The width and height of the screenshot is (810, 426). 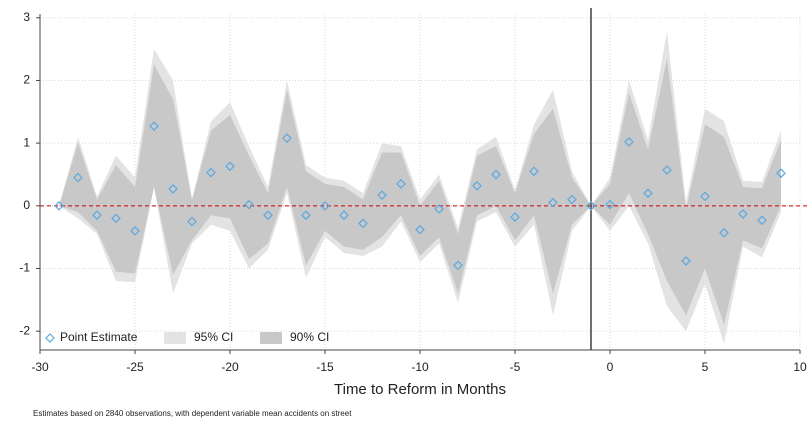 I want to click on x-tick-label: -15, so click(x=325, y=367).